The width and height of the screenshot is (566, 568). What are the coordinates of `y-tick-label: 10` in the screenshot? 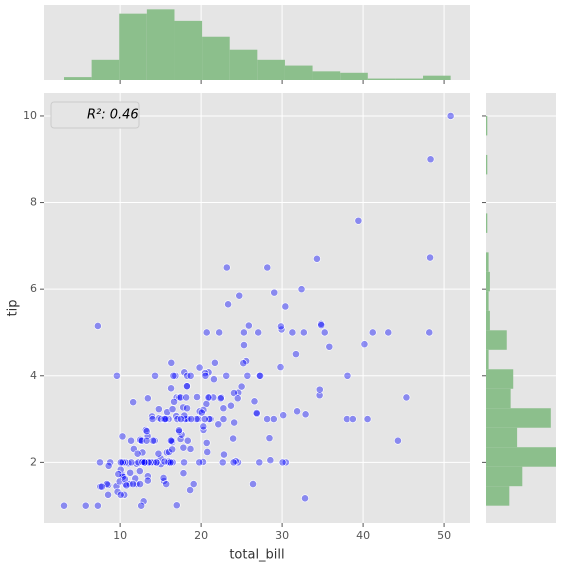 It's located at (30, 115).